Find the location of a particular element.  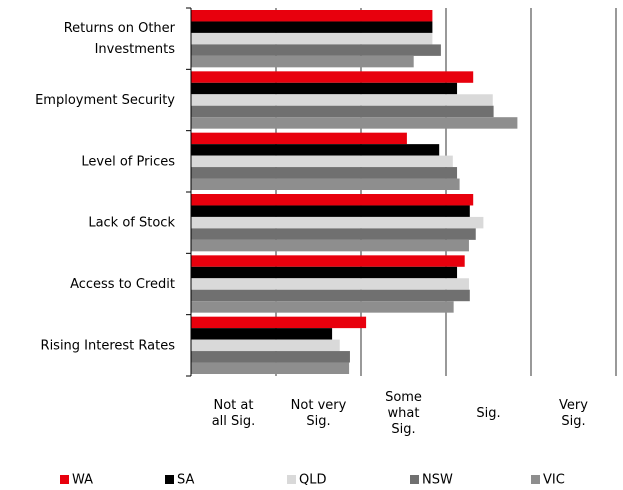

x-band-label: Not very Sig. is located at coordinates (319, 413).